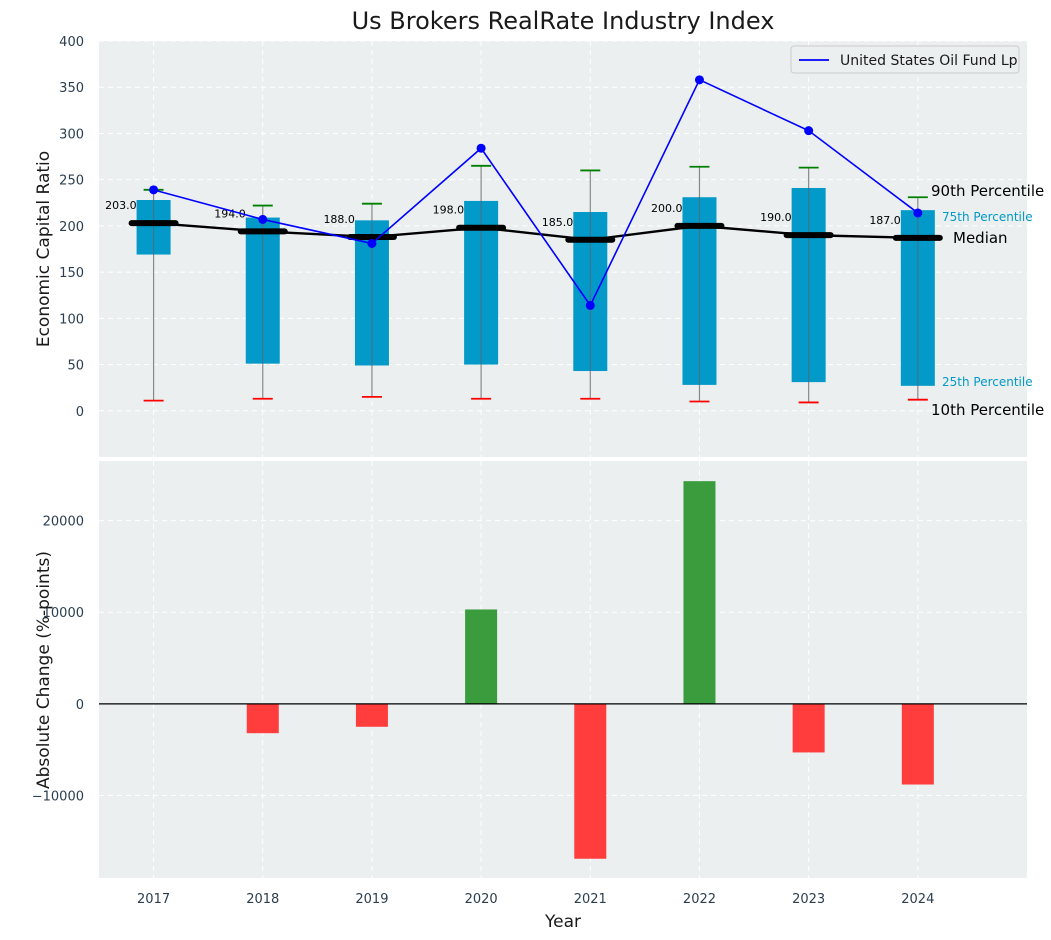 The height and width of the screenshot is (940, 1051). Describe the element at coordinates (63, 613) in the screenshot. I see `bottom-y-tick-label: 10000` at that location.